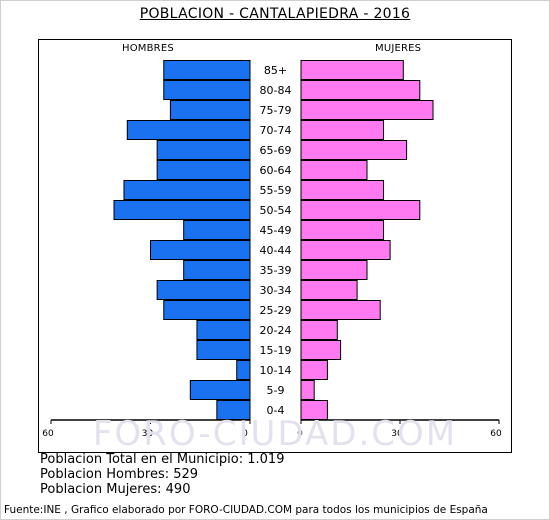  What do you see at coordinates (276, 390) in the screenshot?
I see `age-group-label: 5-9` at bounding box center [276, 390].